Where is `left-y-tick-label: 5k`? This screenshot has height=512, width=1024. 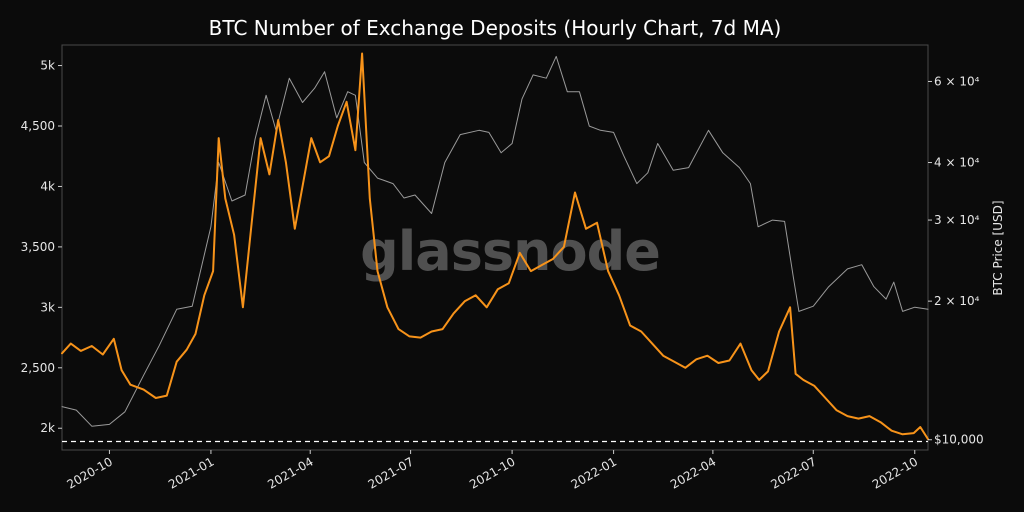
left-y-tick-label: 5k is located at coordinates (47, 66).